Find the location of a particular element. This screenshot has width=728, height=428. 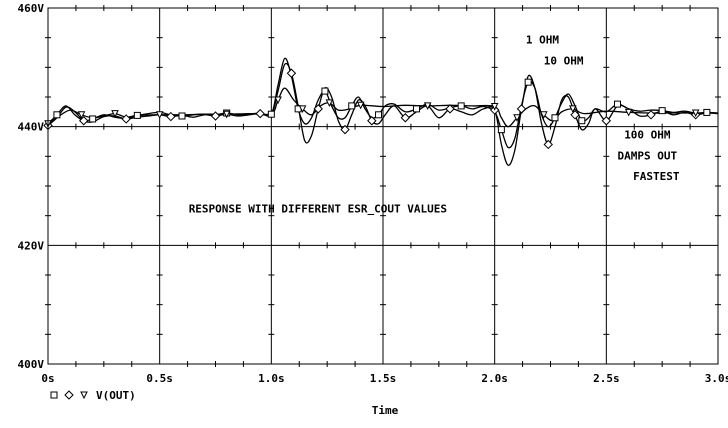

y-tick-label: 440V is located at coordinates (31, 127).